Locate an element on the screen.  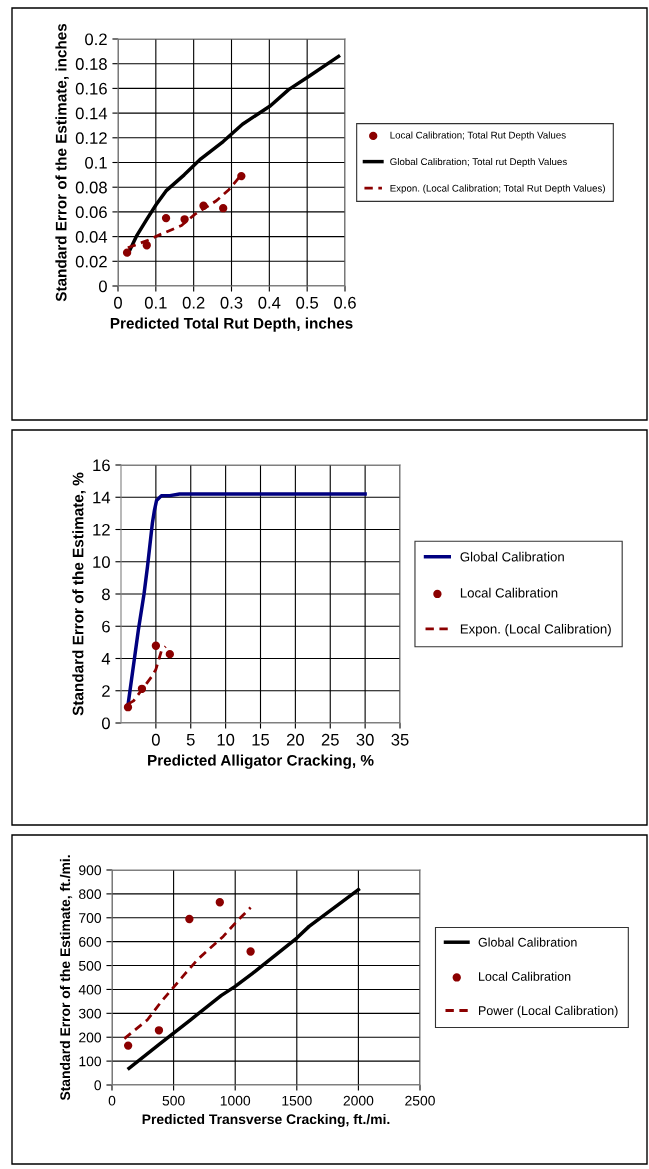
legend-label: Power (Local Calibration) is located at coordinates (548, 1011).